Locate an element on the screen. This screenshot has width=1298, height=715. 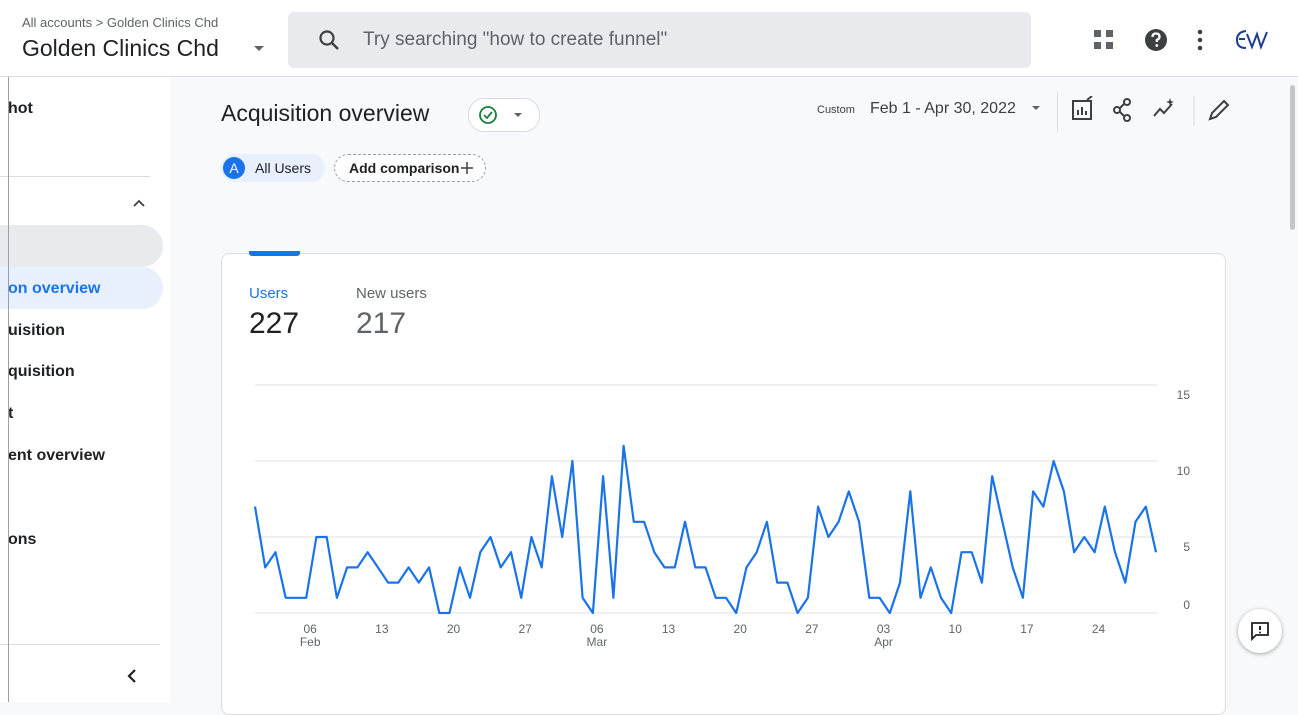
nav-item: t is located at coordinates (11, 413).